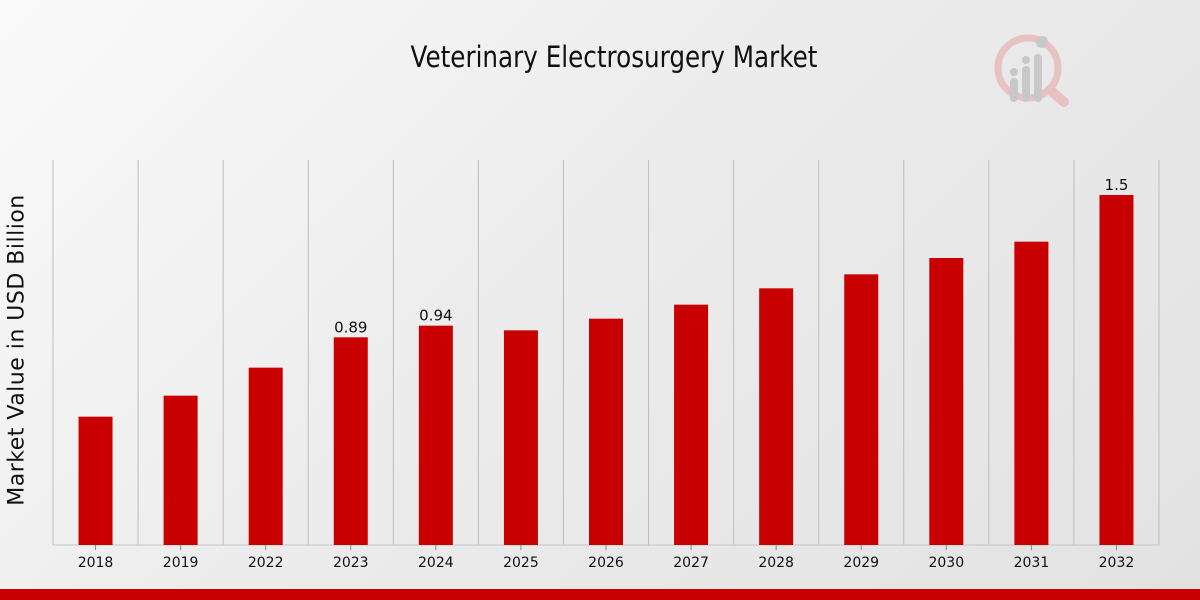  What do you see at coordinates (946, 401) in the screenshot?
I see `bar-2030` at bounding box center [946, 401].